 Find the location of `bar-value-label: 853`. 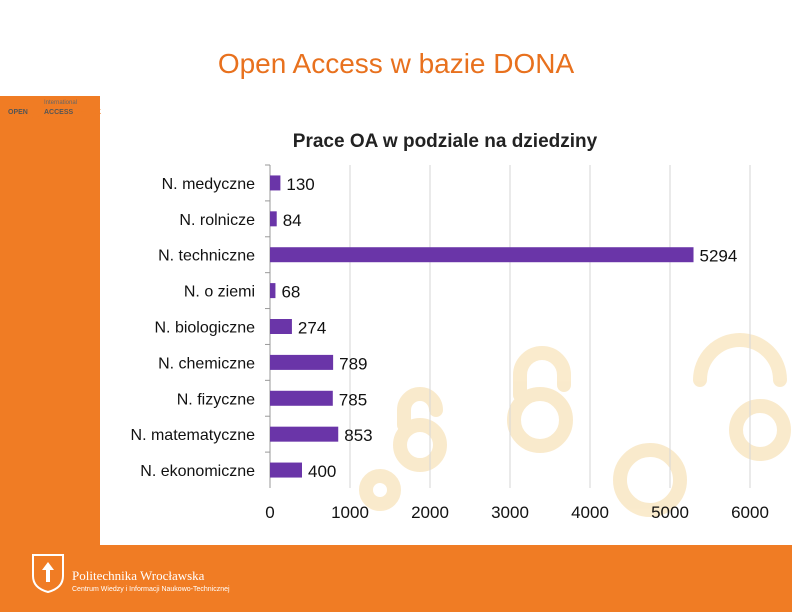

bar-value-label: 853 is located at coordinates (358, 435).